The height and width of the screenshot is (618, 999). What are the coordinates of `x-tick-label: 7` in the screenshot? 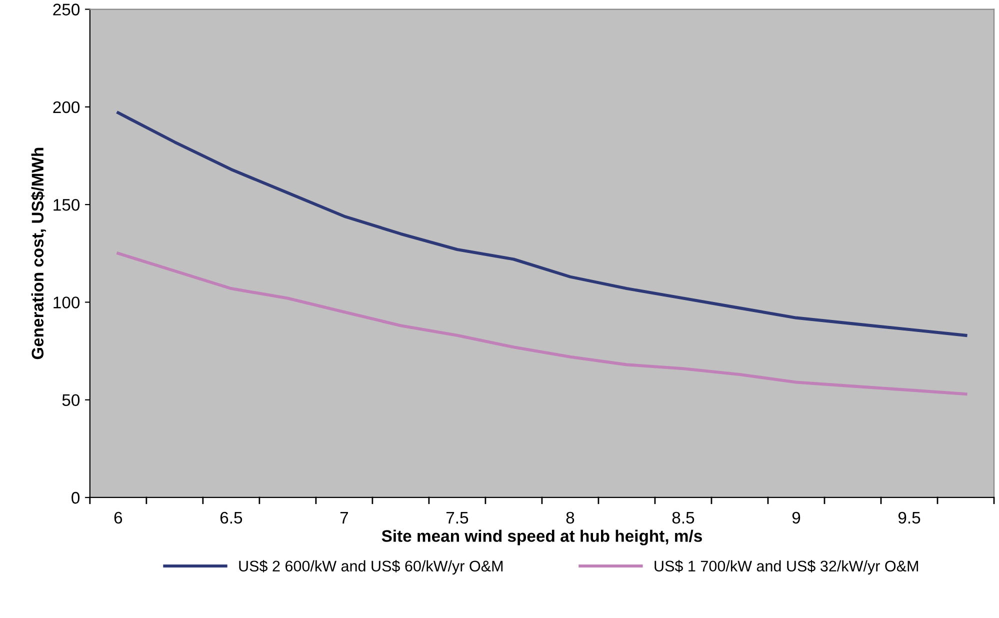 It's located at (344, 518).